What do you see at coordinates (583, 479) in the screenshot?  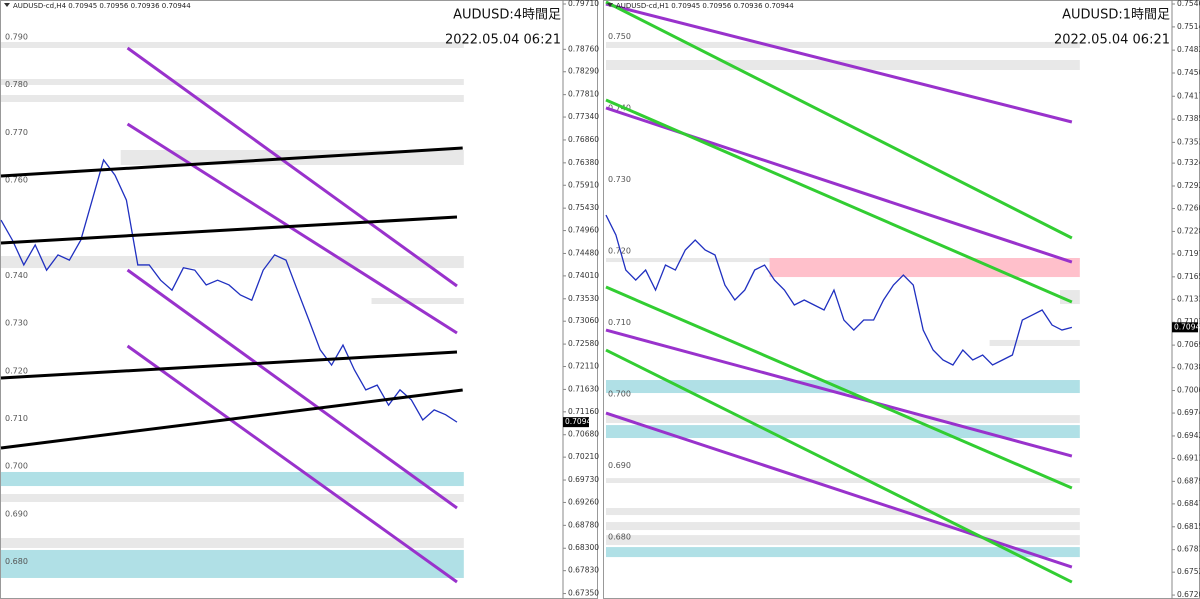 I see `y-tick-label: 0.69730` at bounding box center [583, 479].